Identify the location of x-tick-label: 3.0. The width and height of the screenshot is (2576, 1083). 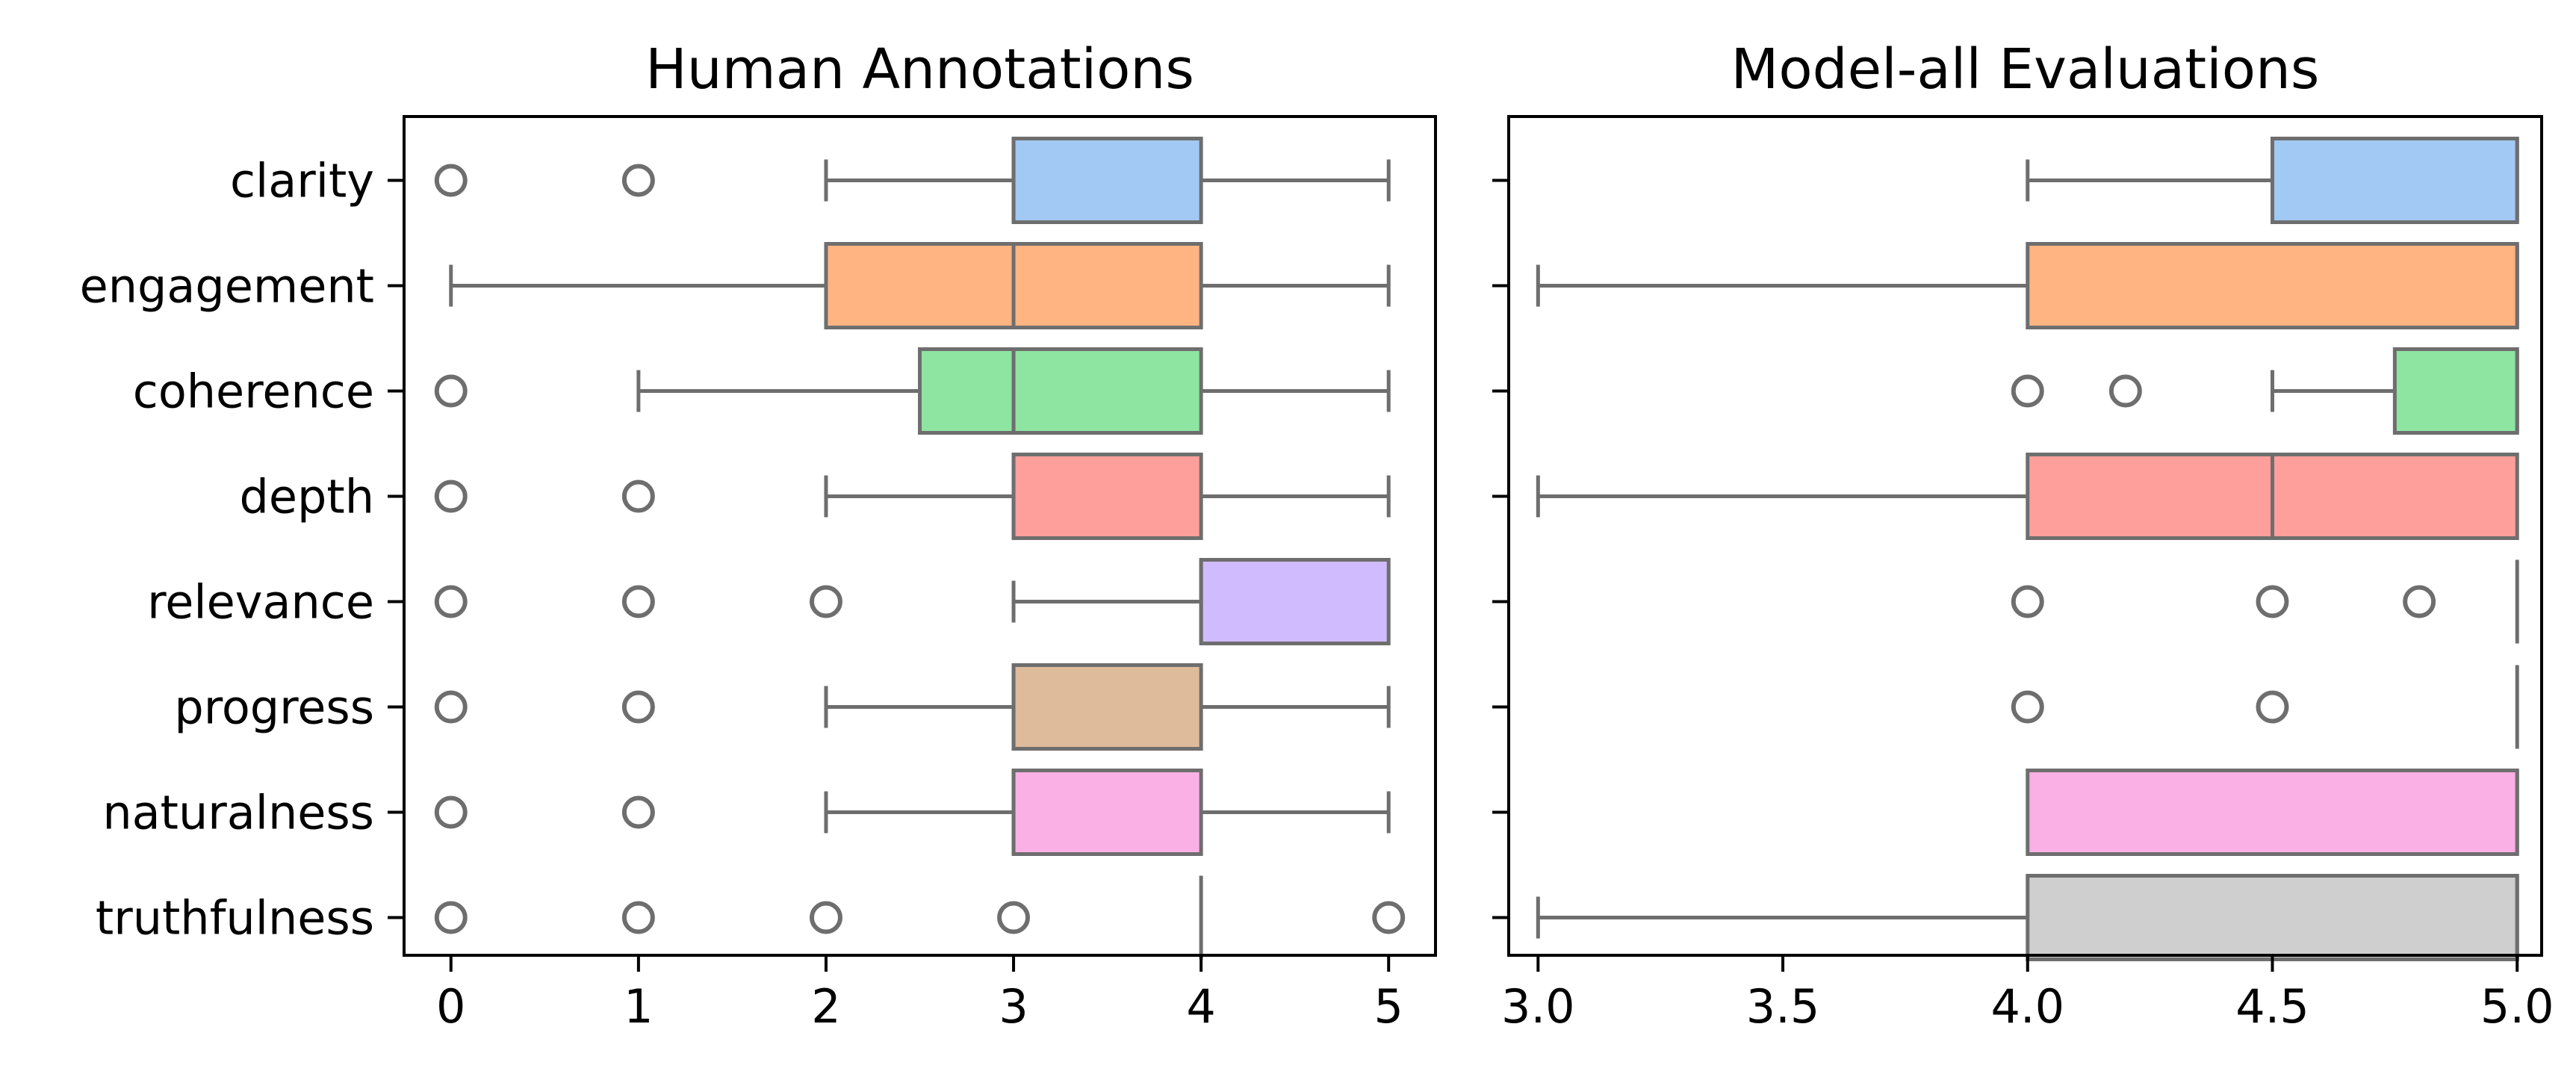
(1538, 1007).